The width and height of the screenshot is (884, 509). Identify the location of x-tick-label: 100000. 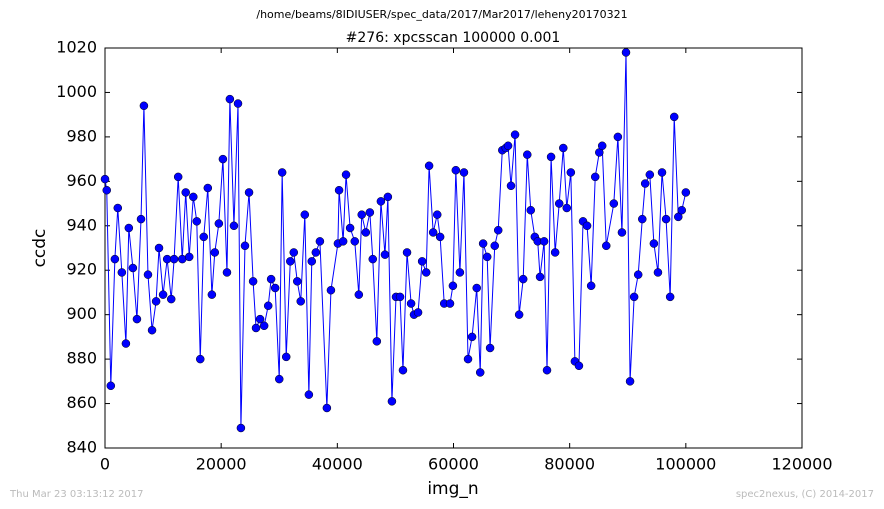
(685, 464).